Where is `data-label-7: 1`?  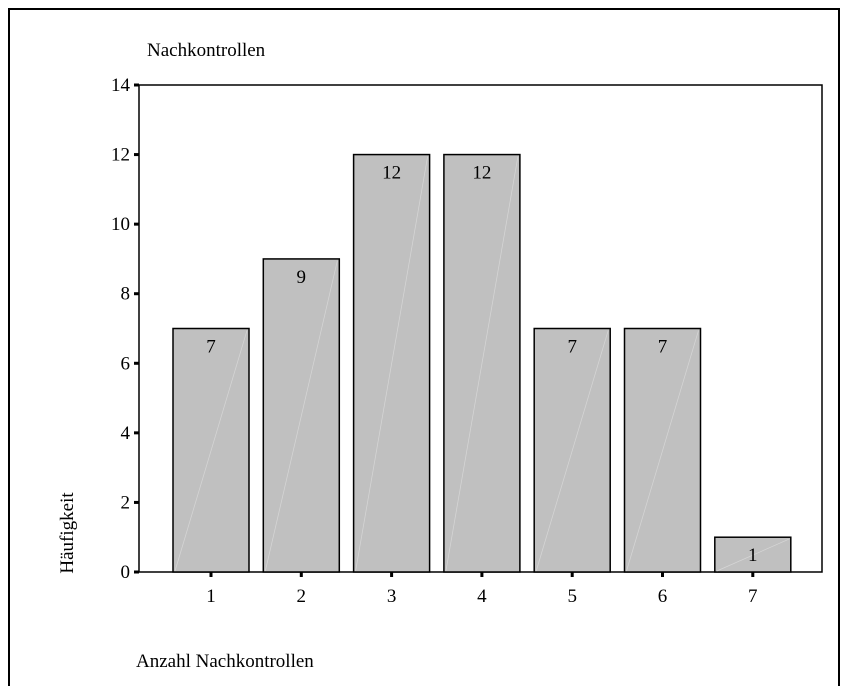 data-label-7: 1 is located at coordinates (753, 555).